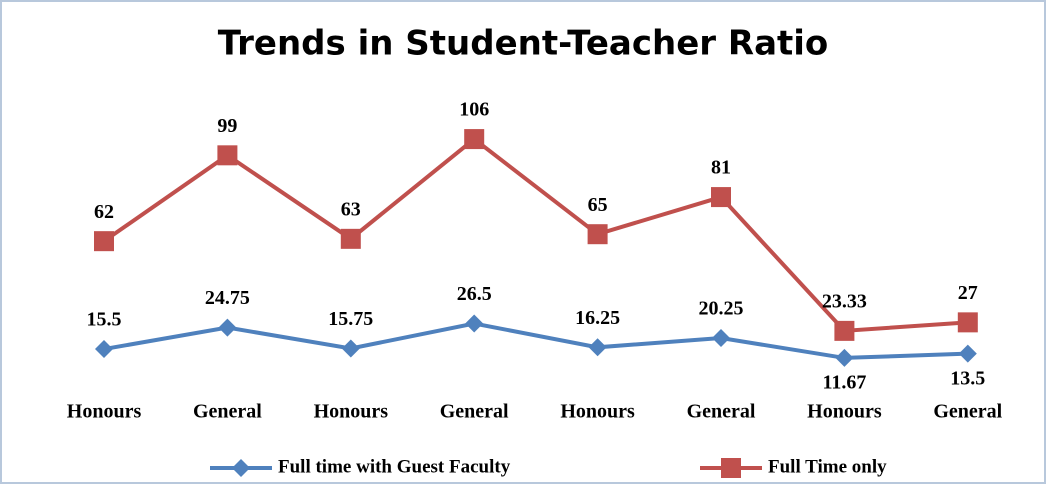 This screenshot has width=1047, height=485. I want to click on data-label: 27, so click(968, 293).